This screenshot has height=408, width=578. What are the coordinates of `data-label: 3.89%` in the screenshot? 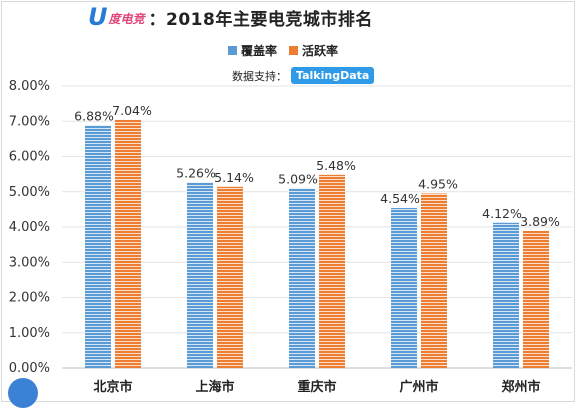 It's located at (540, 221).